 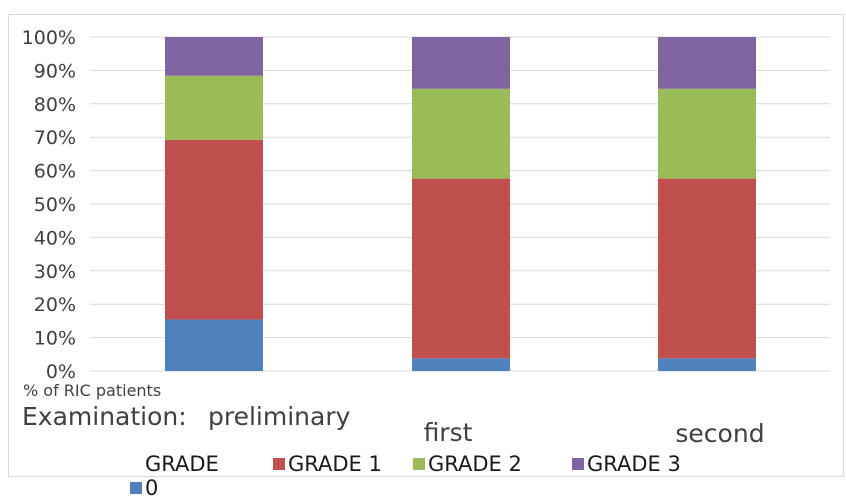 I want to click on y-tick-label: 0%, so click(x=61, y=372).